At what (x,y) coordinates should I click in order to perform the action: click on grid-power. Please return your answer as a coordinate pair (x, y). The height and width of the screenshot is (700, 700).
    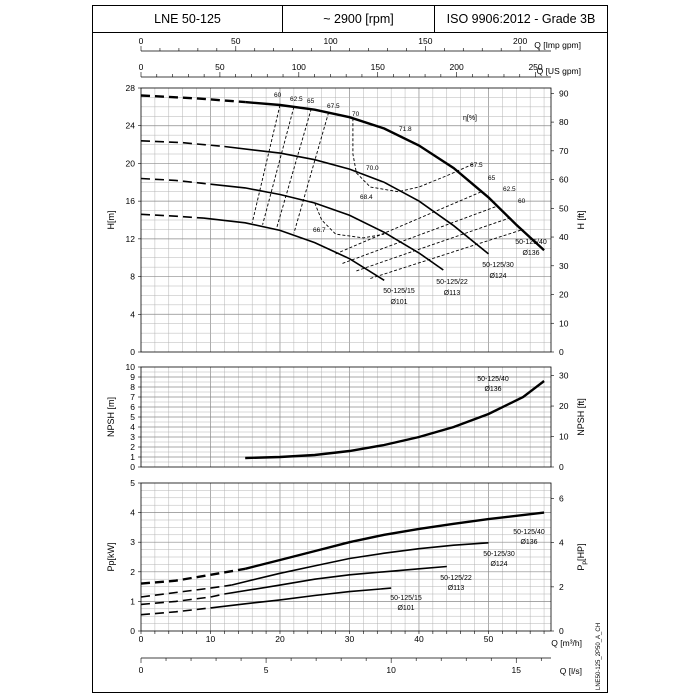
    Looking at the image, I should click on (346, 557).